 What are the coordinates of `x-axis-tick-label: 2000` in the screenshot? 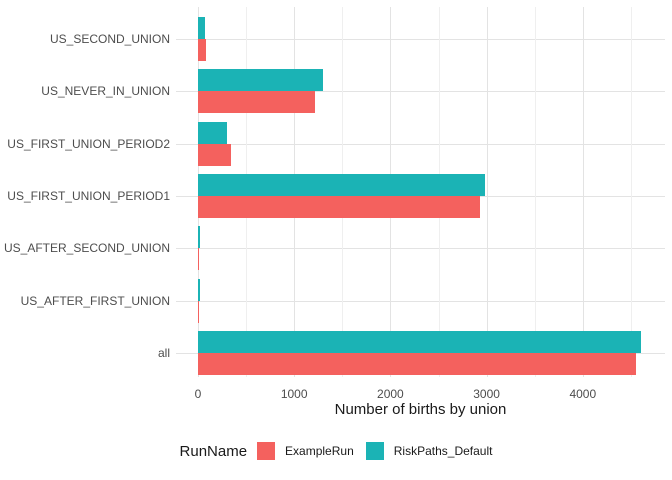 It's located at (390, 394).